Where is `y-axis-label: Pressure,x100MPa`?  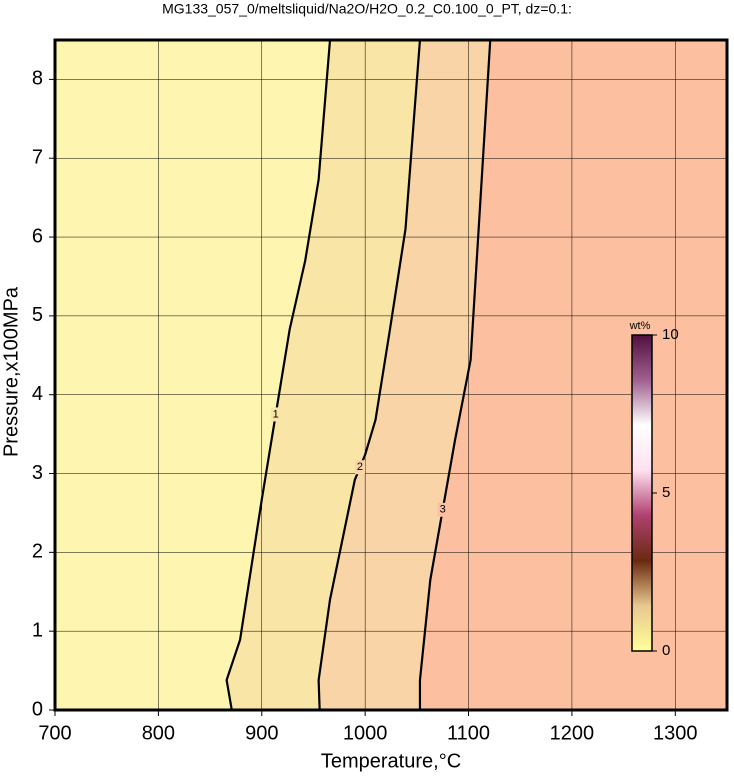 y-axis-label: Pressure,x100MPa is located at coordinates (11, 371).